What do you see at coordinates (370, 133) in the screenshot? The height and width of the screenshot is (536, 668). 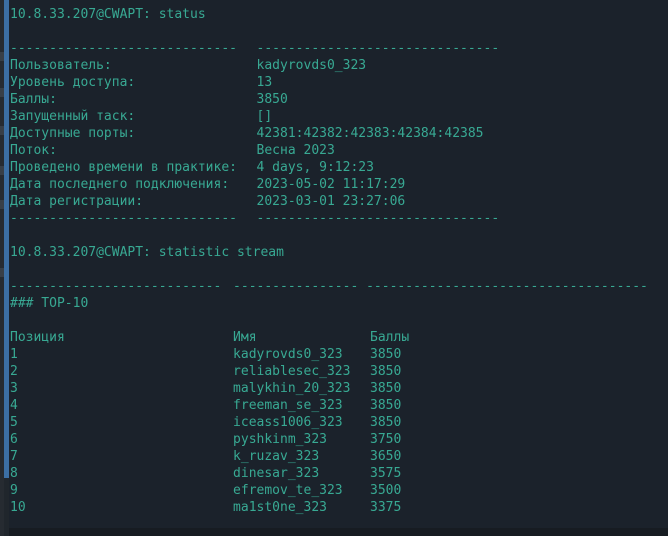 I see `field-value: 42381:42382:42383:42384:42385` at bounding box center [370, 133].